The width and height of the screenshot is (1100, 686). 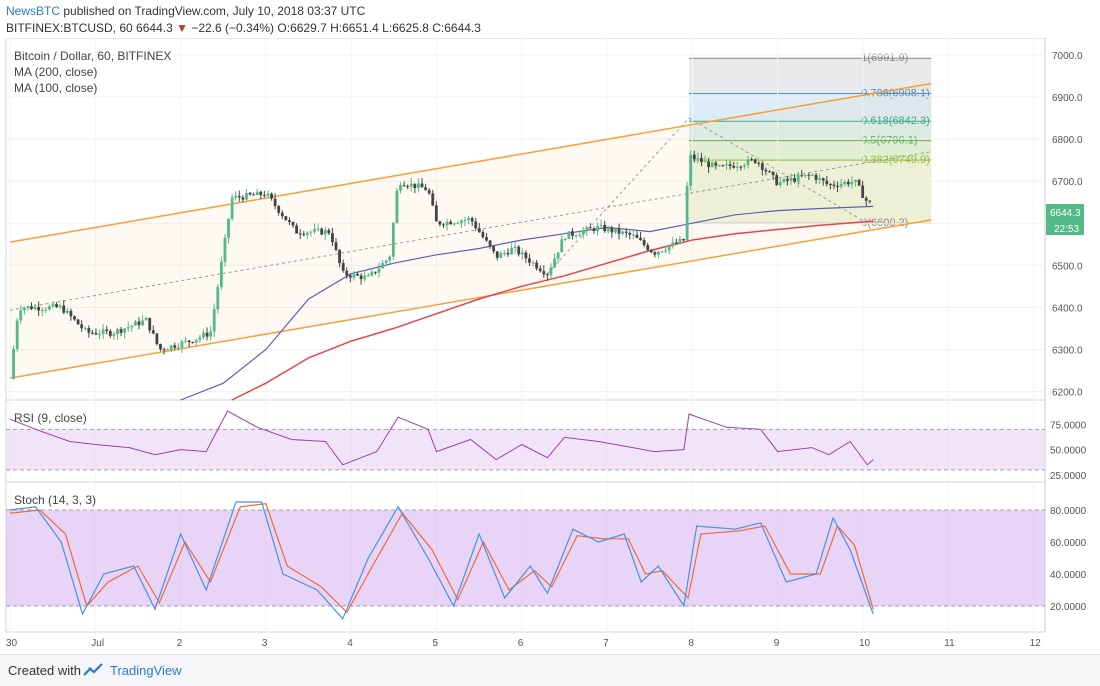 I want to click on rsi-line, so click(x=441, y=438).